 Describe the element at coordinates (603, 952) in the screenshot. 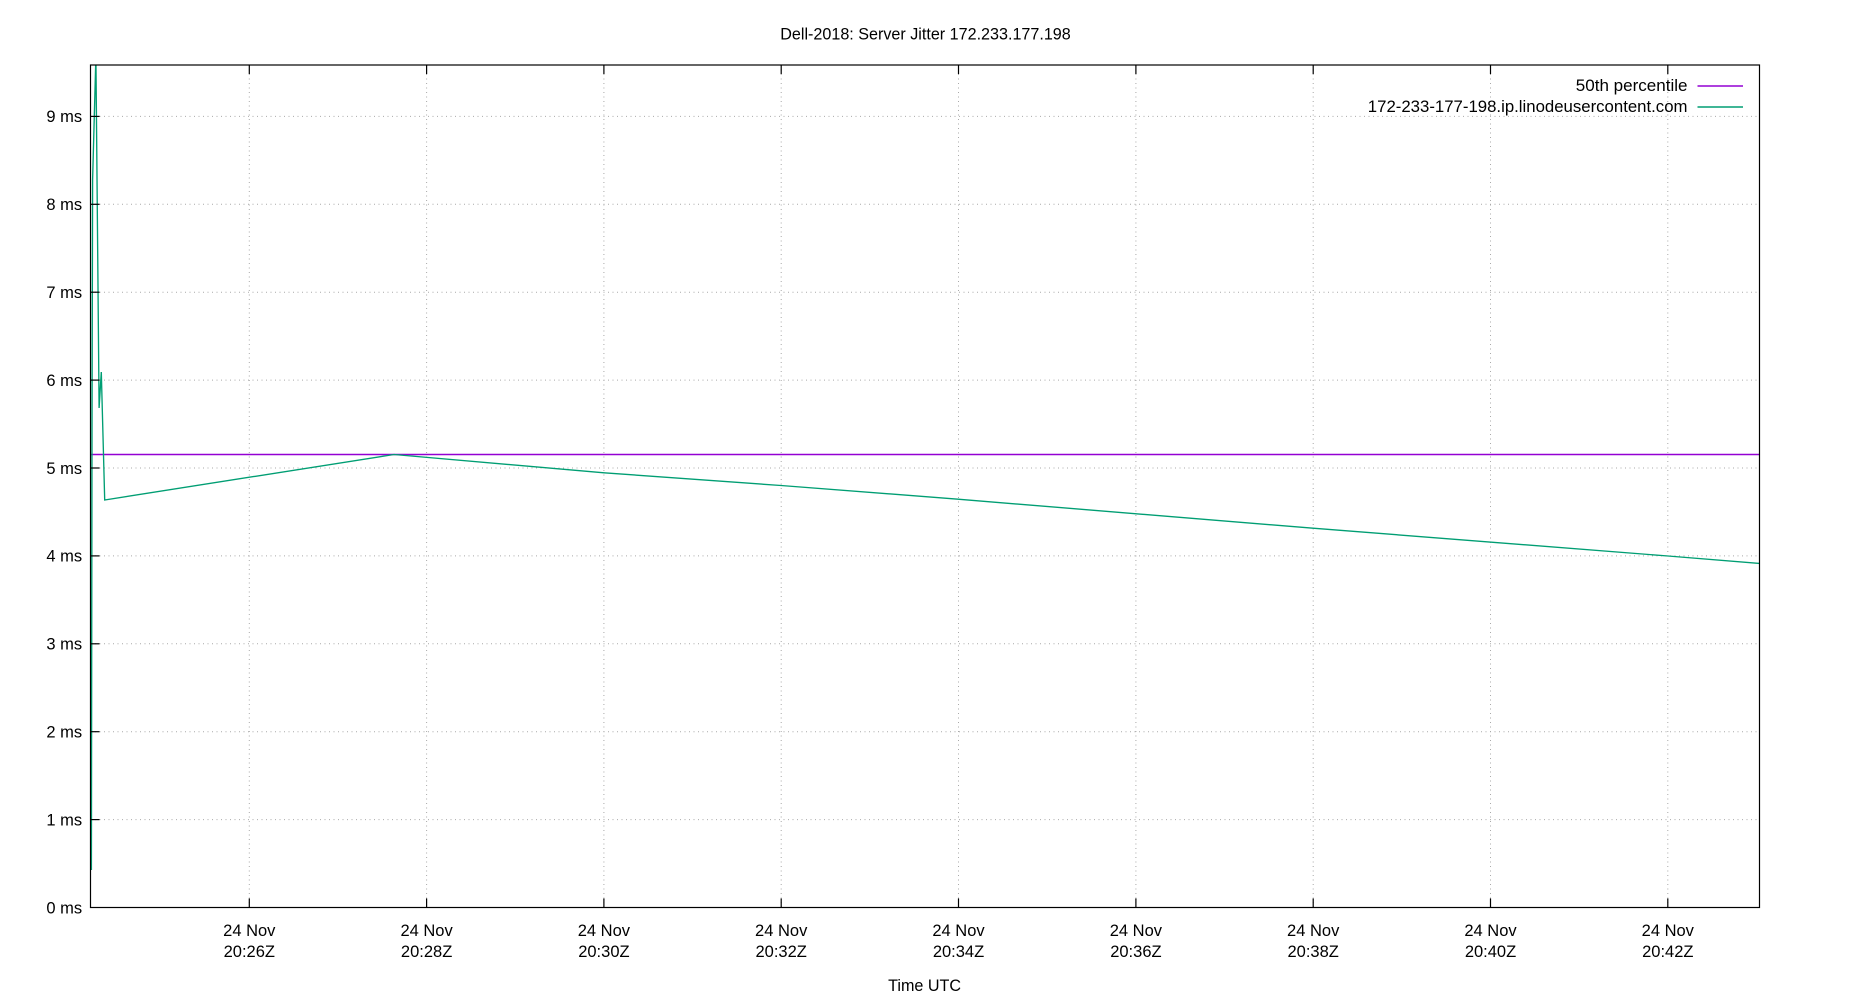

I see `svg-text: 20:30Z` at that location.